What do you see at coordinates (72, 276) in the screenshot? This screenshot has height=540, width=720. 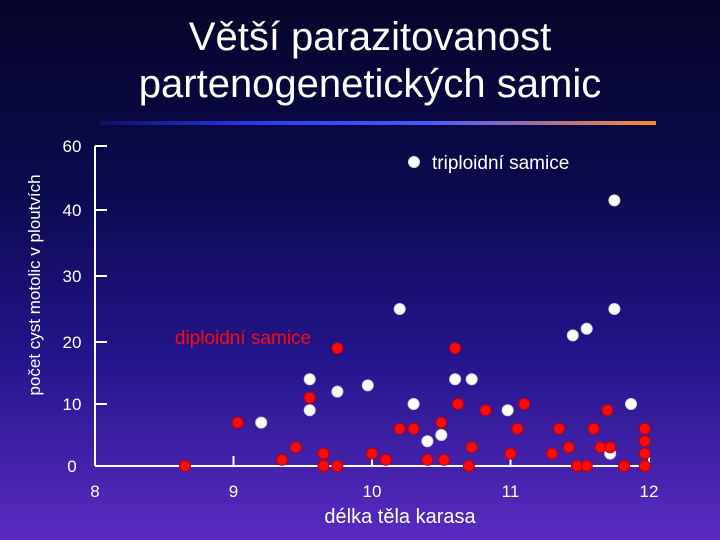 I see `y-tick-label: 30` at bounding box center [72, 276].